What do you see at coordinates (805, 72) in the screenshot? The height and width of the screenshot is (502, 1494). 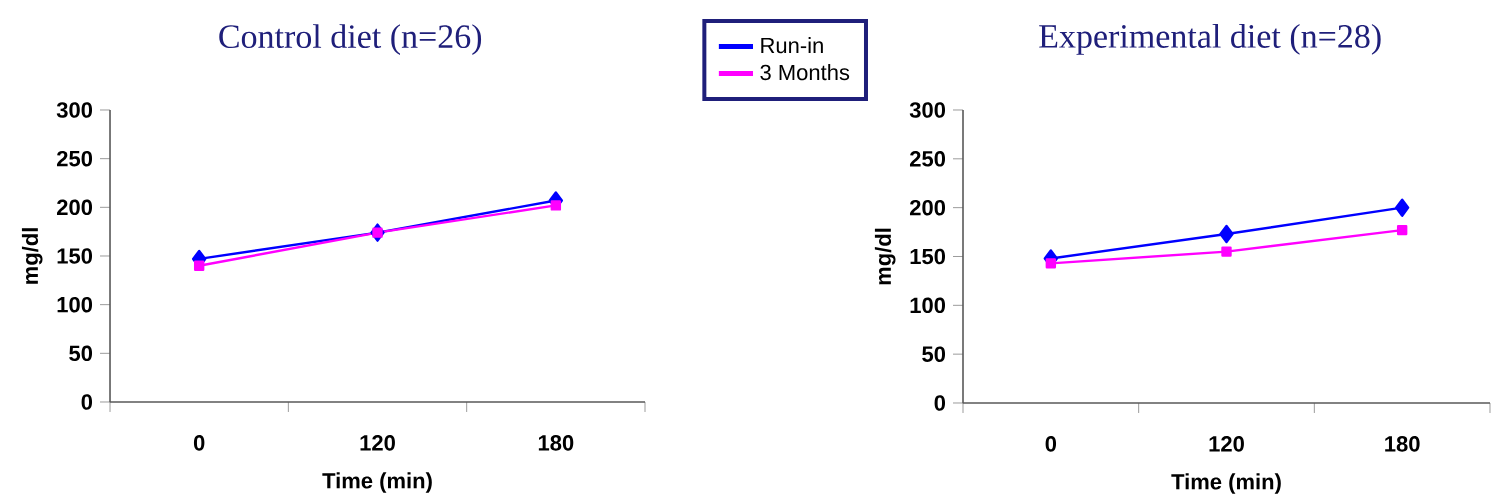 I see `legend-label: 3 Months` at bounding box center [805, 72].